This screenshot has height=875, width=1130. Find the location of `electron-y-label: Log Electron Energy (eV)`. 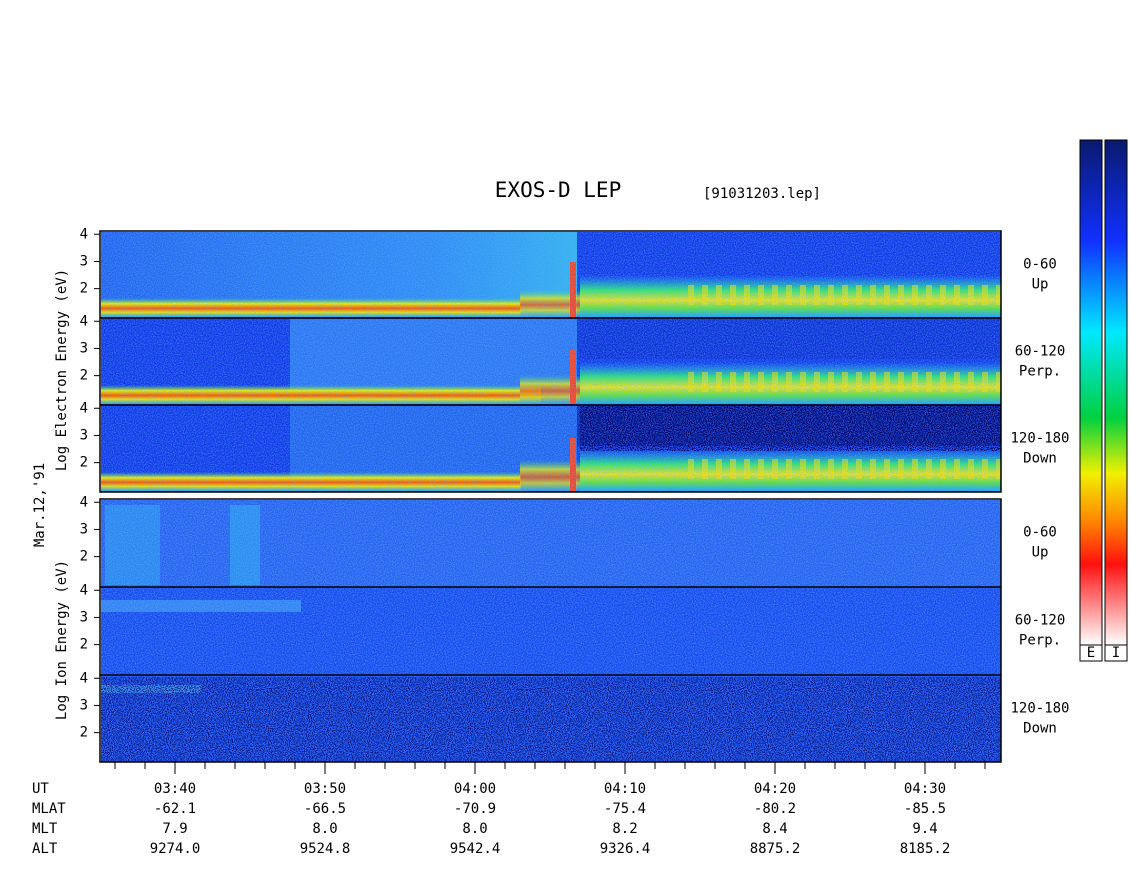

electron-y-label: Log Electron Energy (eV) is located at coordinates (62, 370).